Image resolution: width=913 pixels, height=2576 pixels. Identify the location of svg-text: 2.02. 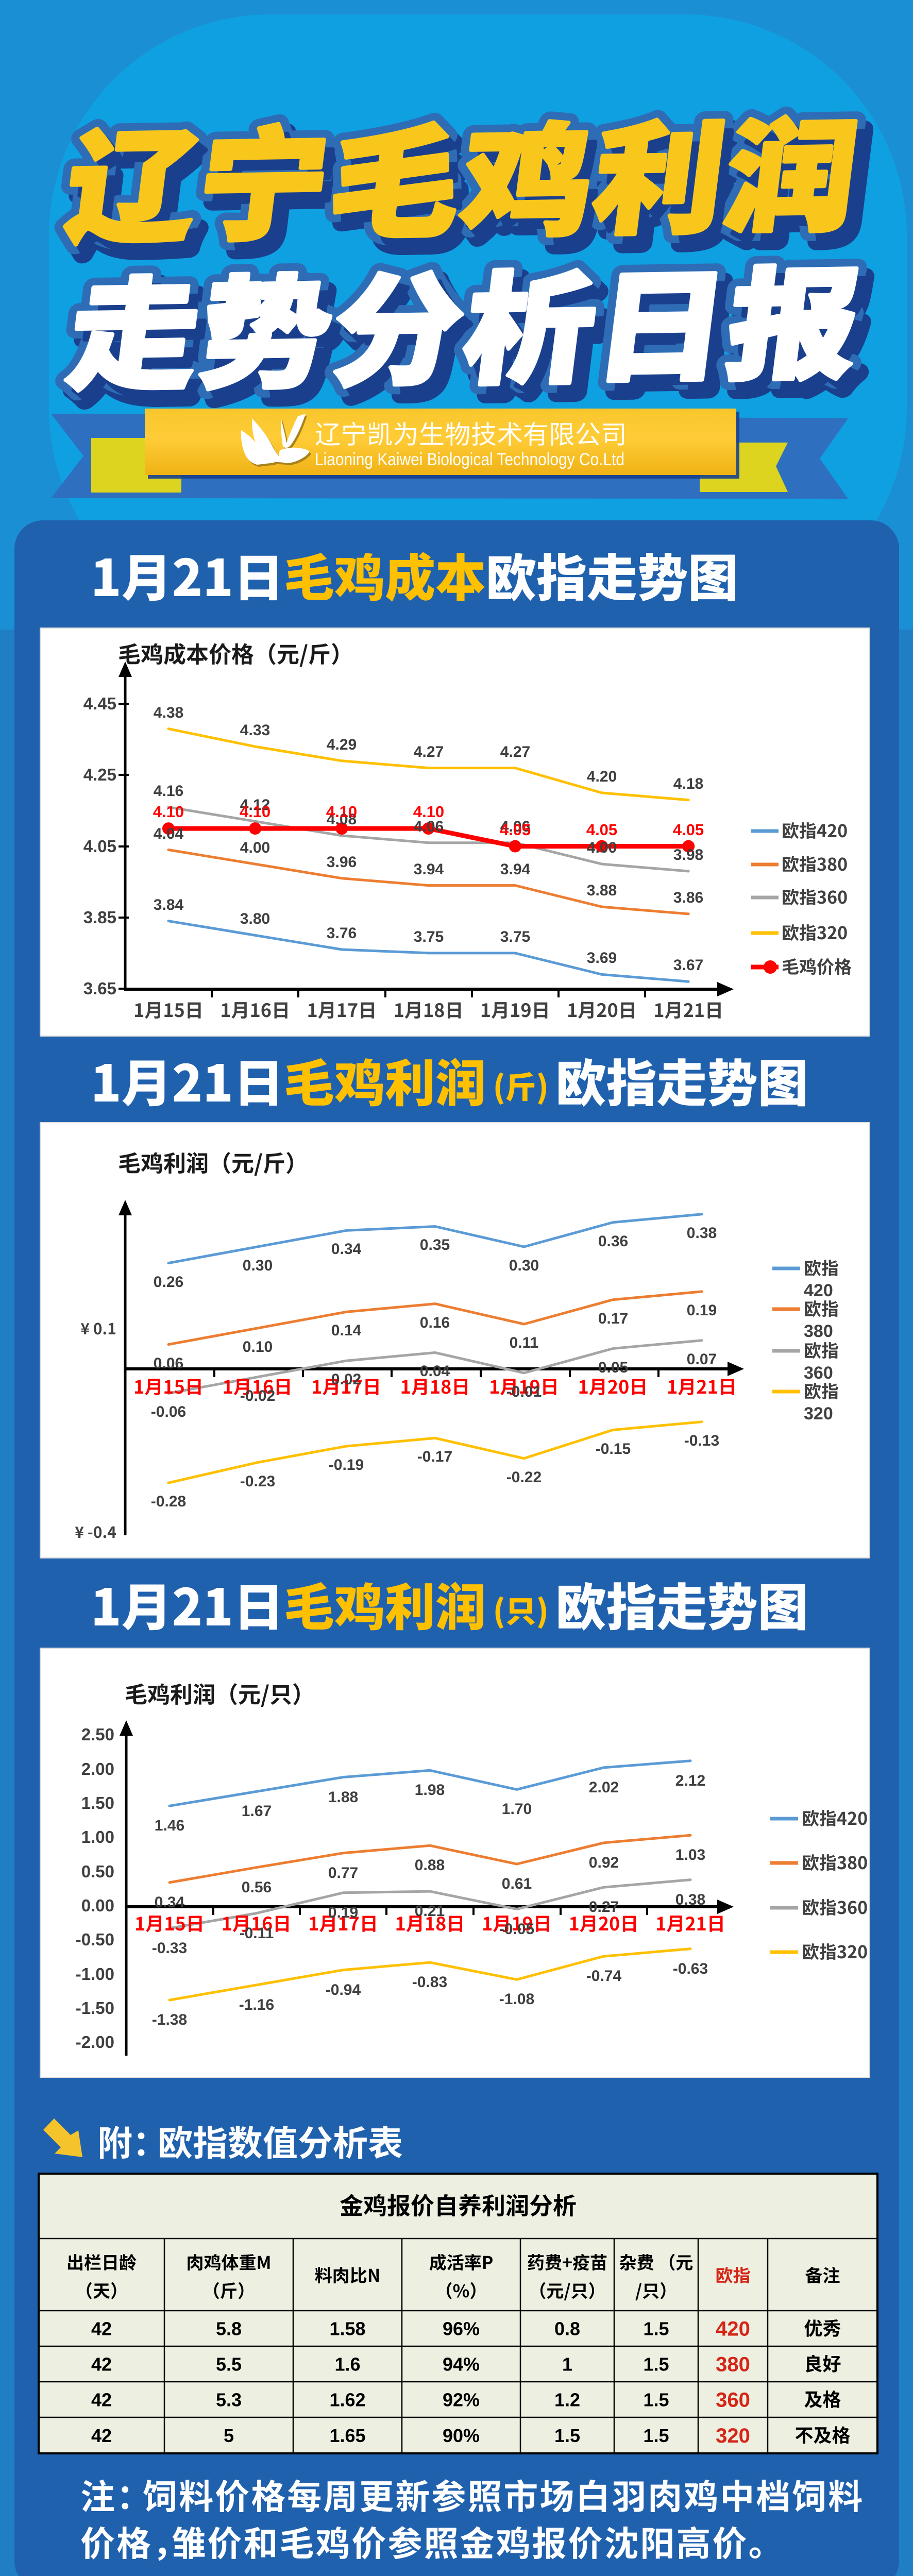
(604, 1787).